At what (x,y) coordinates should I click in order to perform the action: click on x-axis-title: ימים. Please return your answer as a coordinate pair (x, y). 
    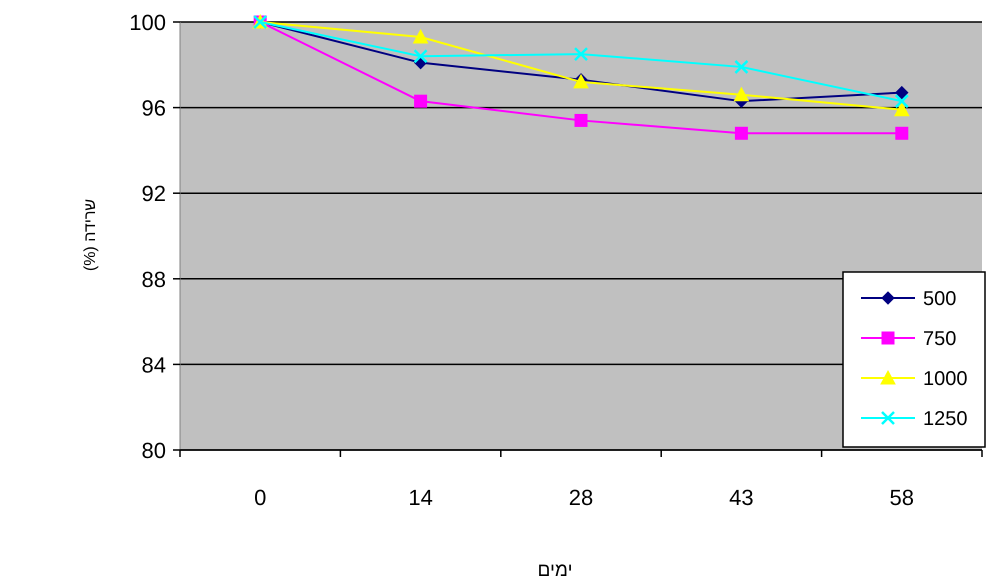
    Looking at the image, I should click on (555, 570).